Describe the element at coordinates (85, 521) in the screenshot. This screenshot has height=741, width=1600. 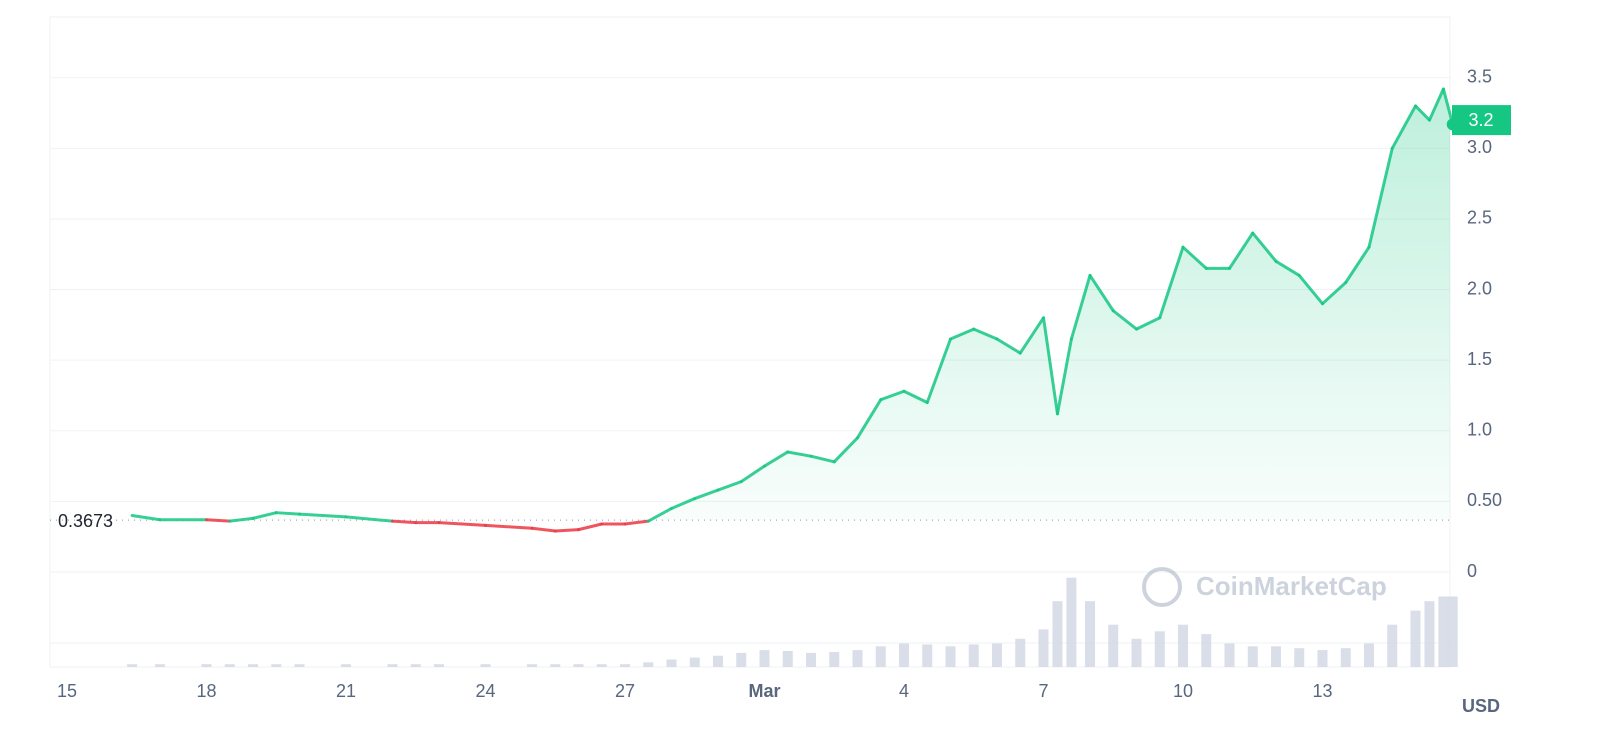
I see `baseline-label: 0.3673` at that location.